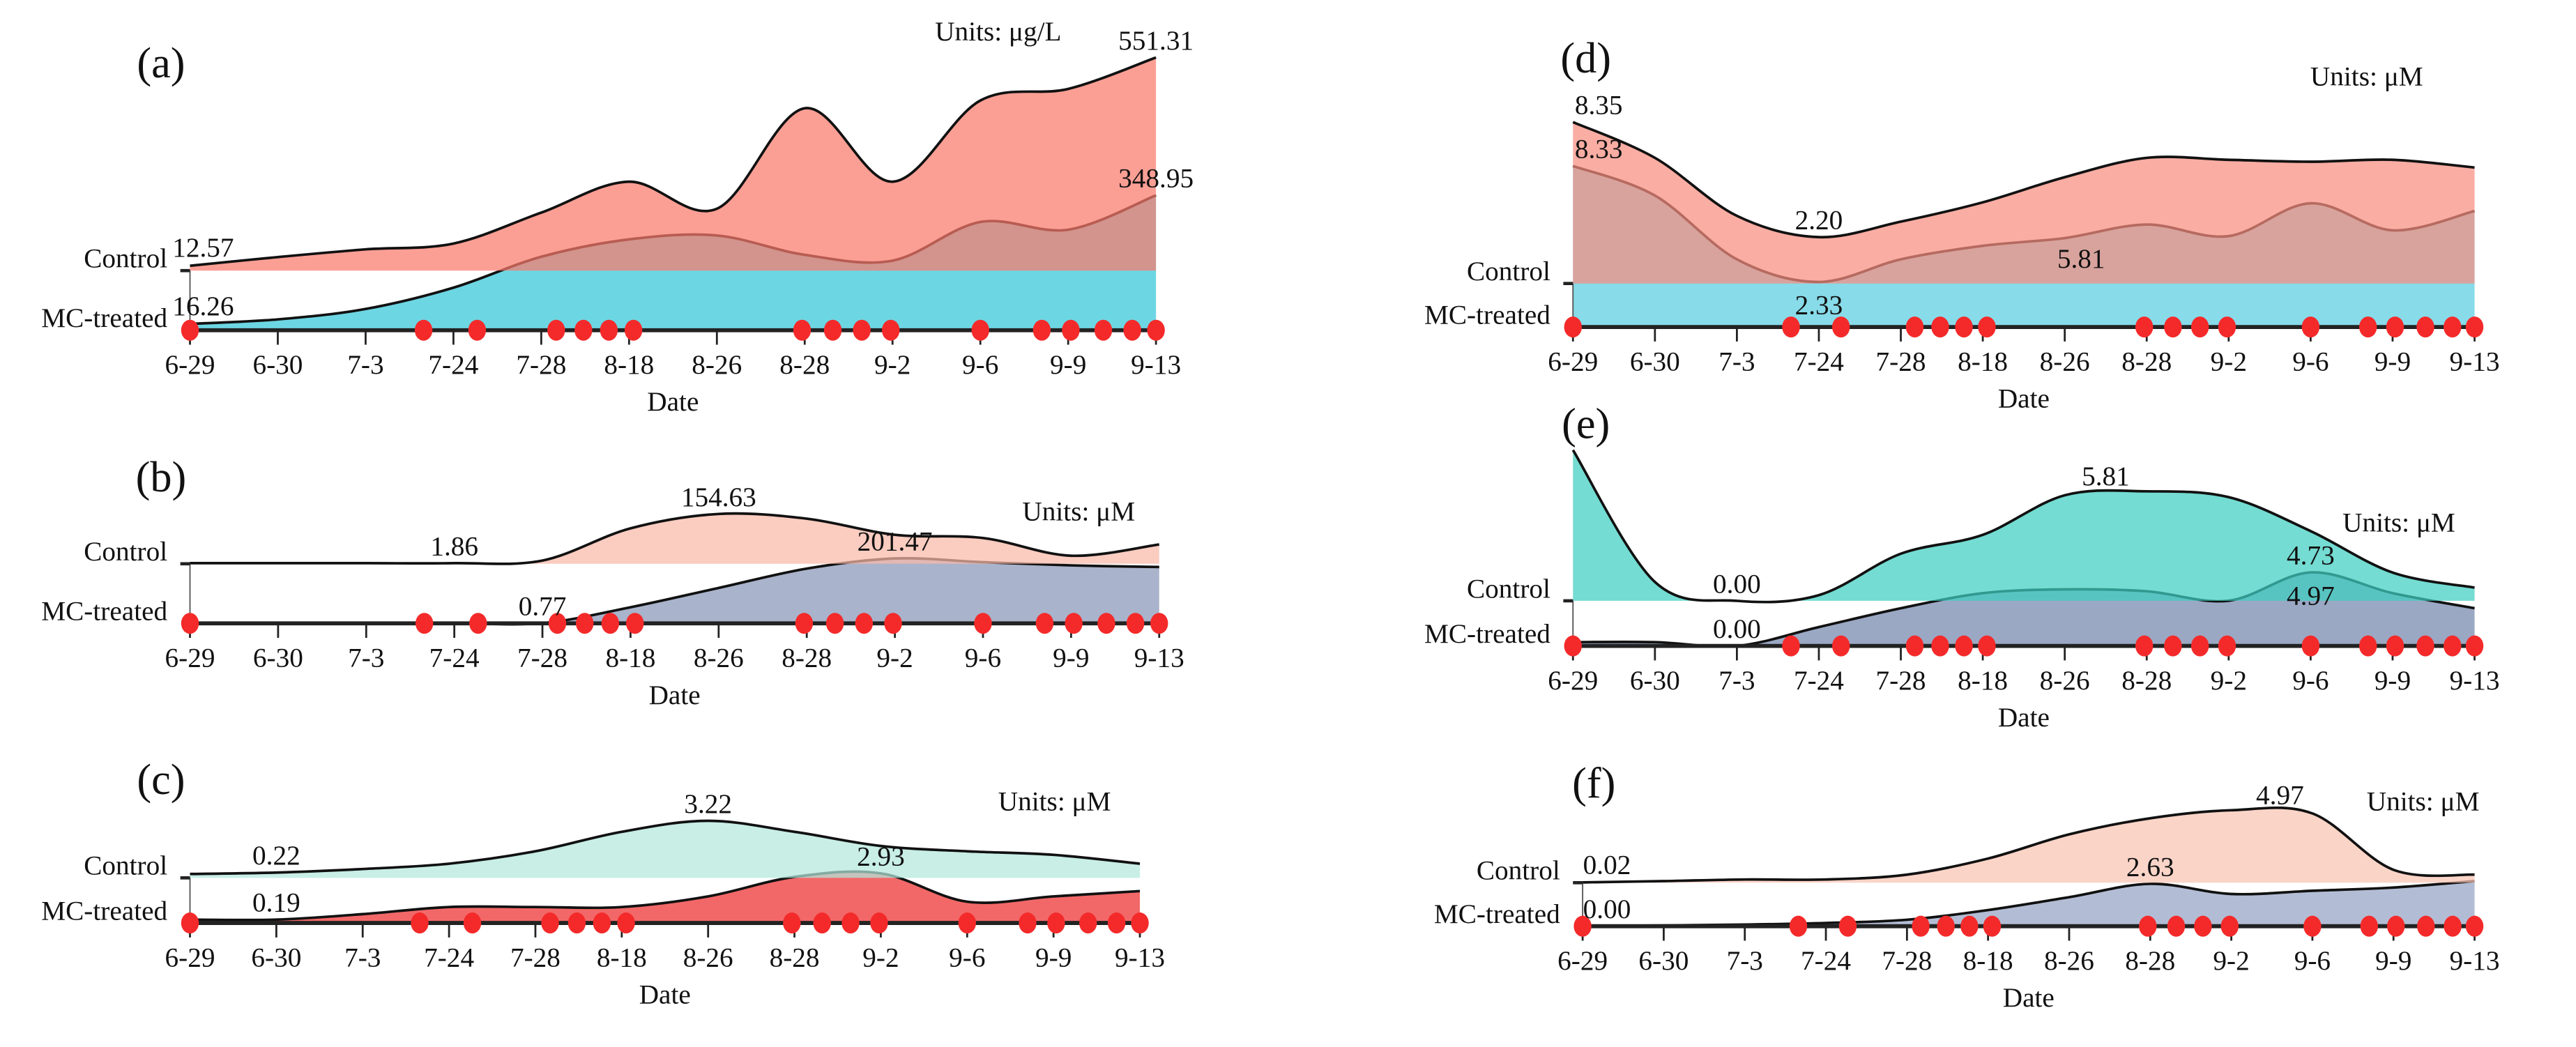  Describe the element at coordinates (161, 63) in the screenshot. I see `panel-letter: (a)` at that location.